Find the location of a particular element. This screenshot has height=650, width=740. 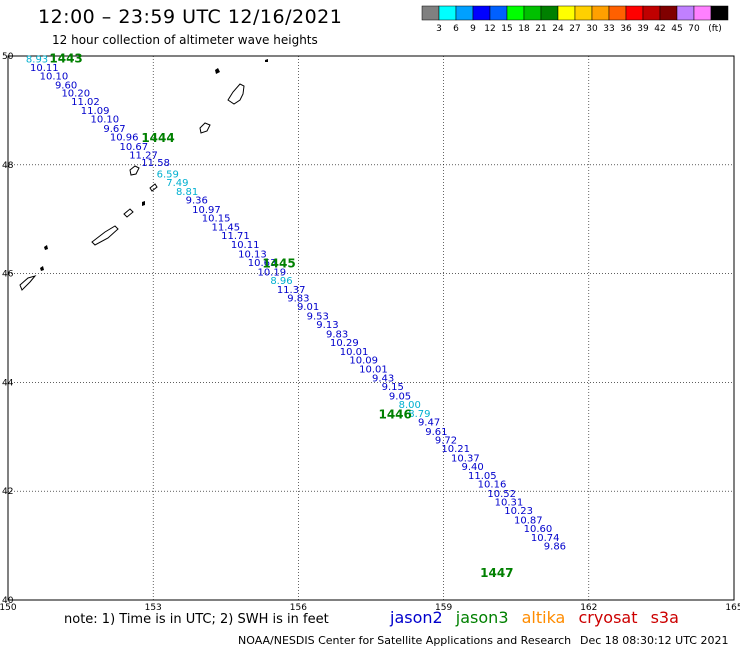

scale-label: 42 is located at coordinates (659, 29).